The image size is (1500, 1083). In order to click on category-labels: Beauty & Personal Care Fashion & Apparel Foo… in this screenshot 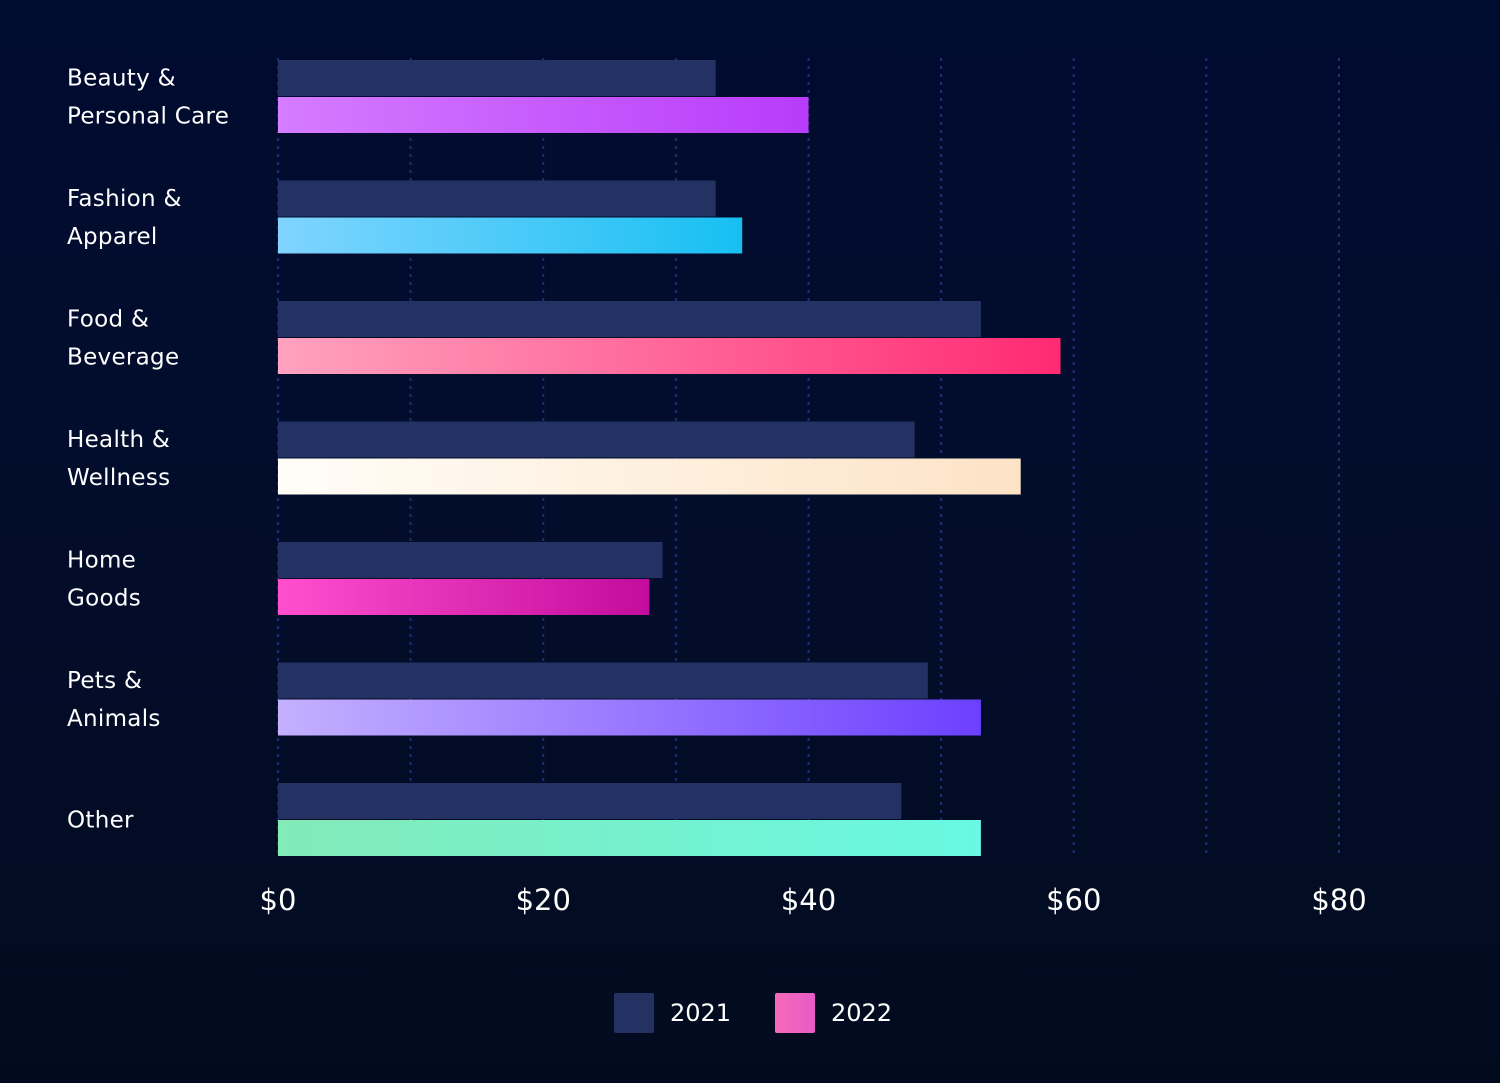, I will do `click(148, 450)`.